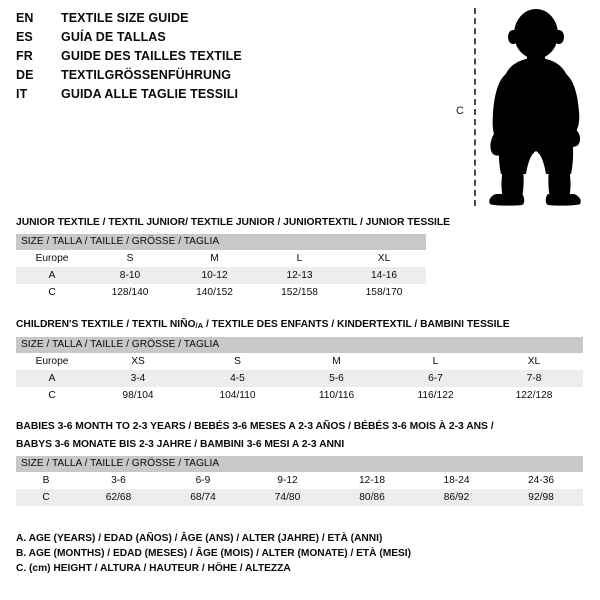 The height and width of the screenshot is (600, 600). What do you see at coordinates (22, 94) in the screenshot?
I see `language-code: IT` at bounding box center [22, 94].